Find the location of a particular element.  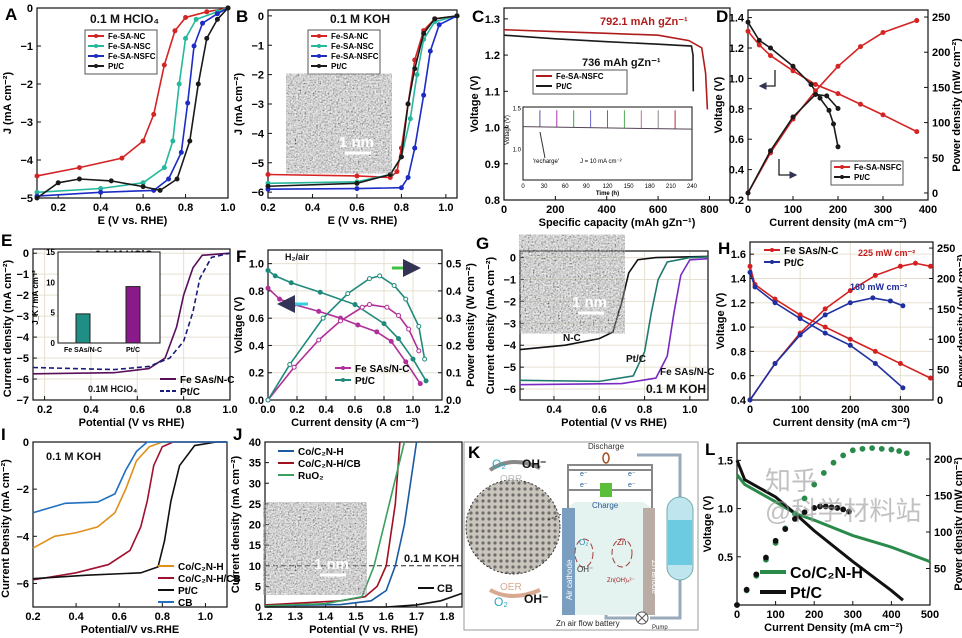

inset-y-tick-label: 0 is located at coordinates (53, 343).